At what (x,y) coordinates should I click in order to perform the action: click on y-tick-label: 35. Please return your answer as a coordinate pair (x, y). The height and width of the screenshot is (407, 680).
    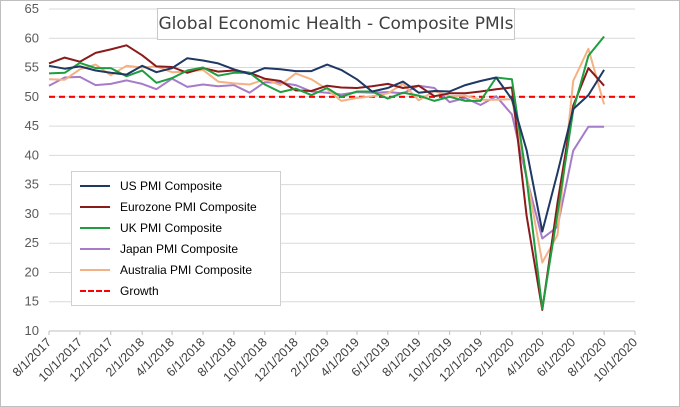
    Looking at the image, I should click on (32, 184).